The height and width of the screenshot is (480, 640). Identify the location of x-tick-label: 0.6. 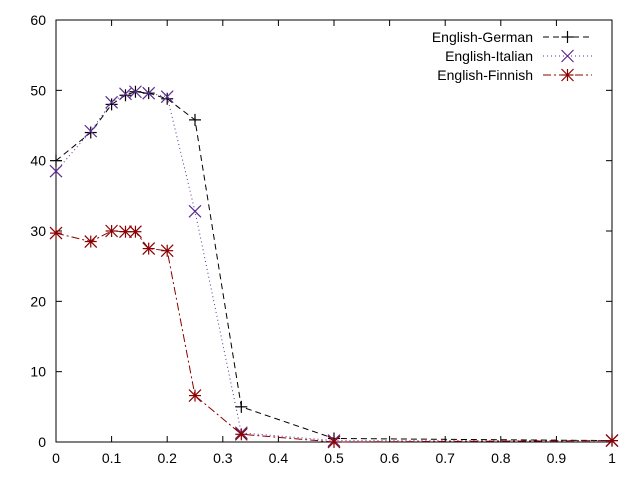
(390, 458).